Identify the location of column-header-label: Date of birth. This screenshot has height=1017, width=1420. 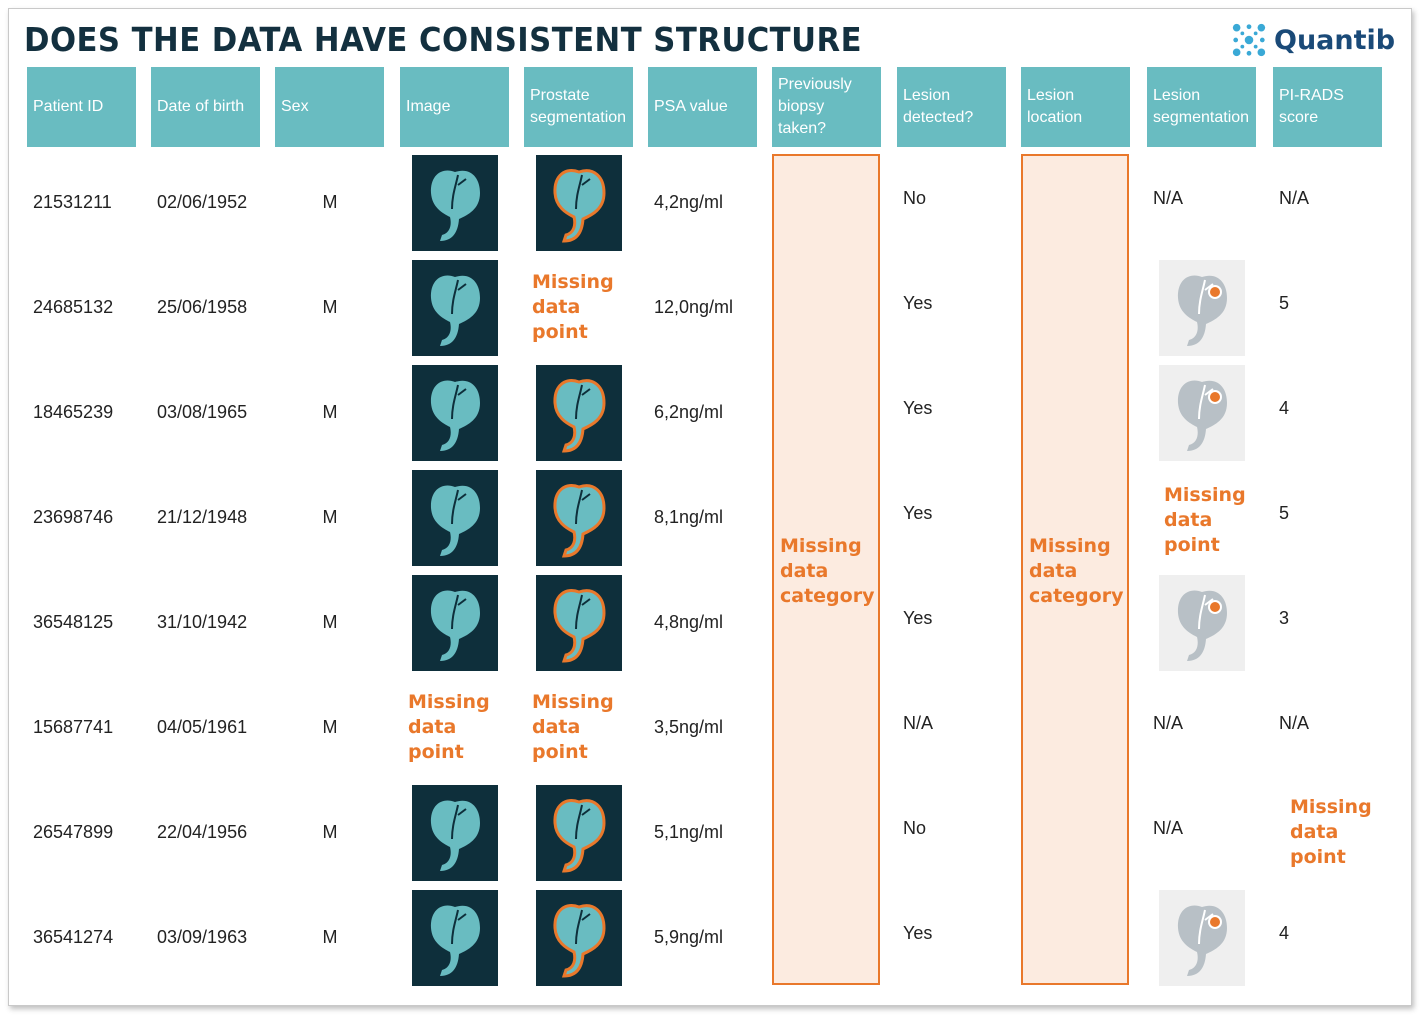
(200, 107).